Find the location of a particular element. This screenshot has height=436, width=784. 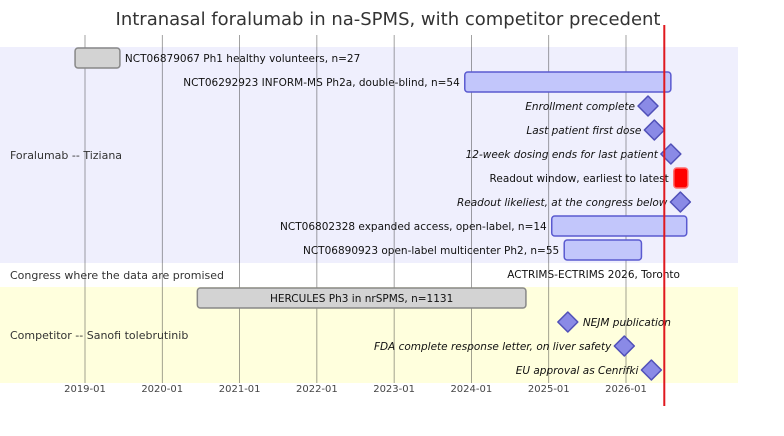

task-12-milestone-marker is located at coordinates (568, 322).